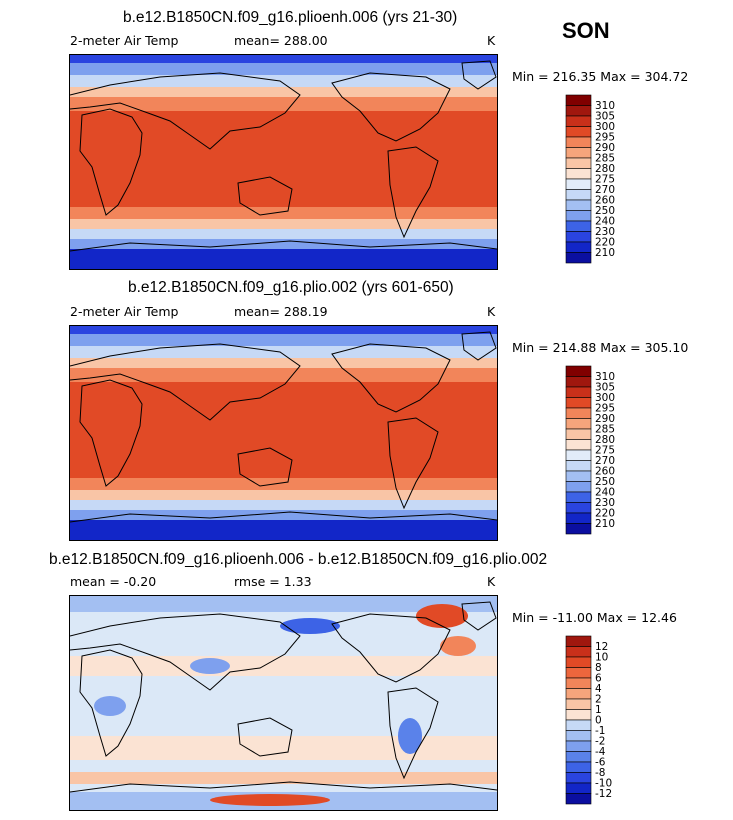  Describe the element at coordinates (113, 581) in the screenshot. I see `panel3-mean: mean = -0.20` at that location.